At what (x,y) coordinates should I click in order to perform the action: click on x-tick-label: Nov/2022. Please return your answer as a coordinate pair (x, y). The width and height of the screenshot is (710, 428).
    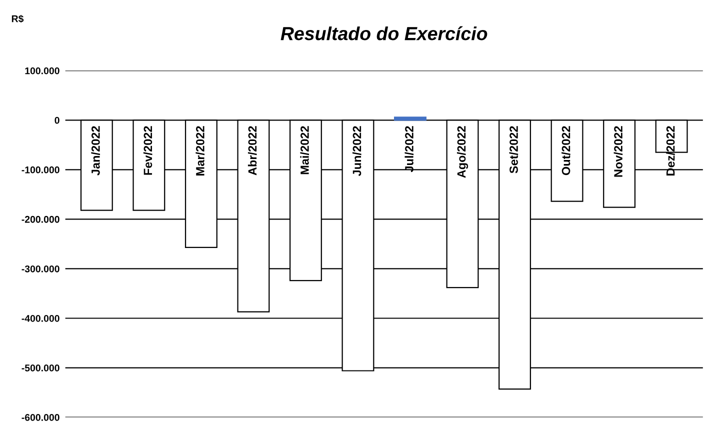
    Looking at the image, I should click on (618, 151).